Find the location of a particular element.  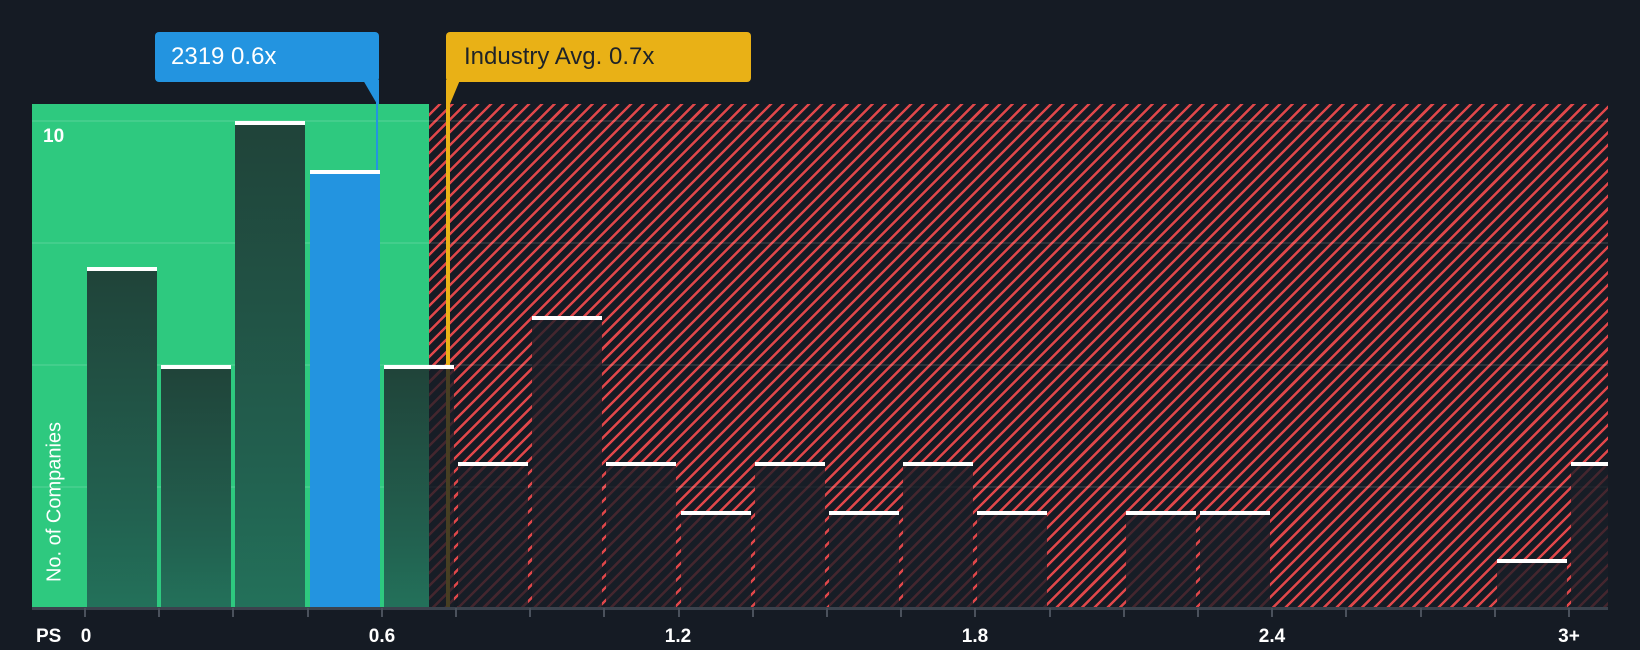

industry-average-tooltip: Industry Avg. 0.7x is located at coordinates (598, 57).